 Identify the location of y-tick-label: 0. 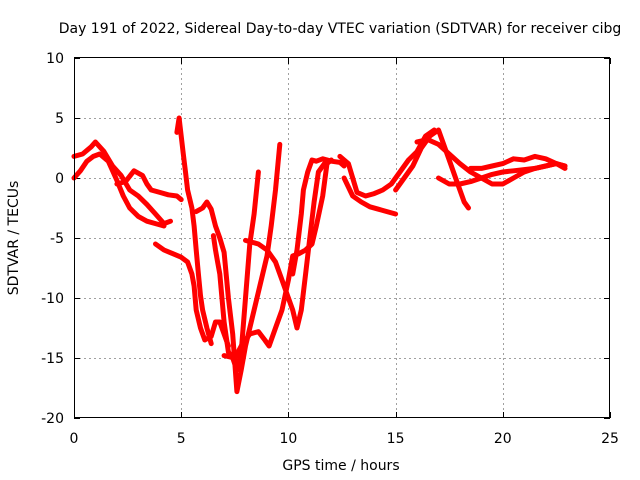
(59, 179).